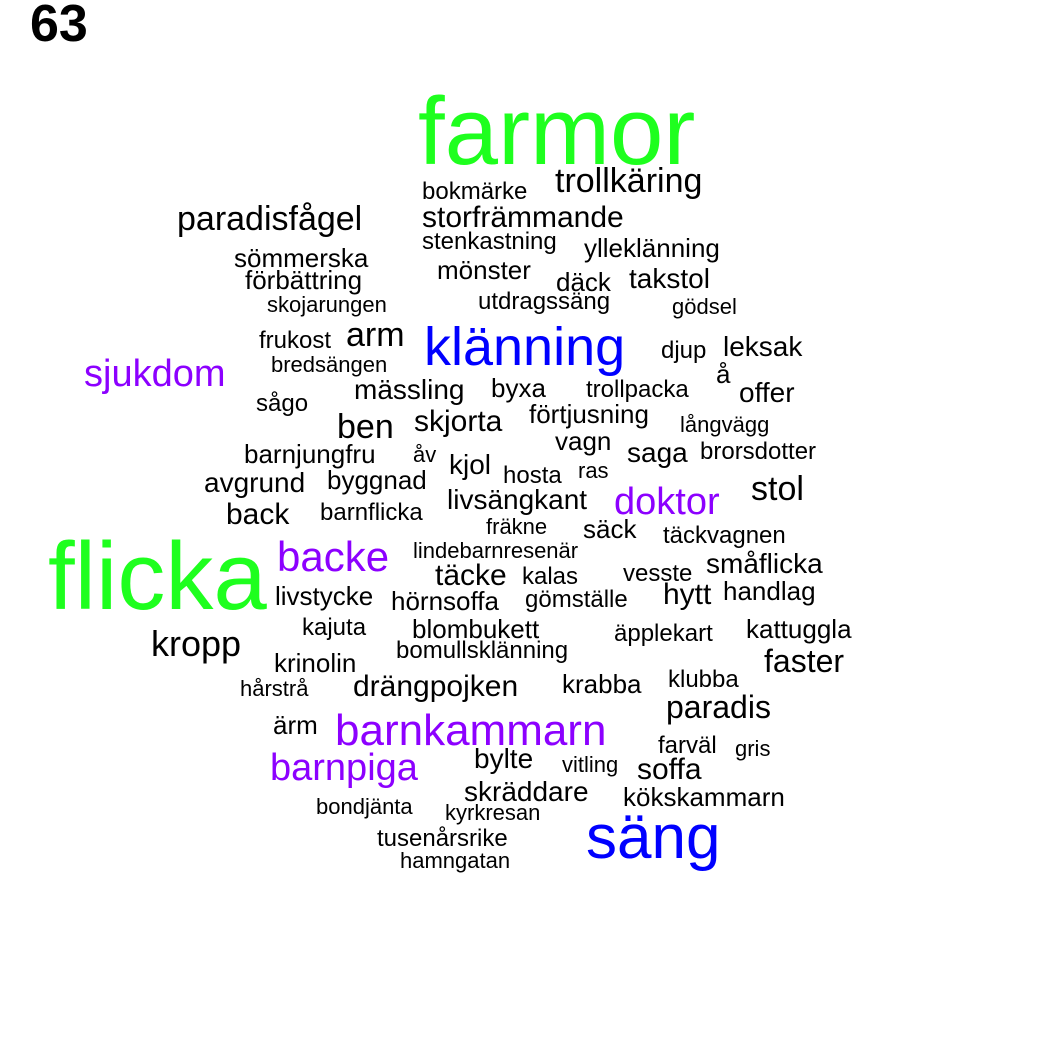  Describe the element at coordinates (364, 806) in the screenshot. I see `cloud-word: bondjänta` at that location.